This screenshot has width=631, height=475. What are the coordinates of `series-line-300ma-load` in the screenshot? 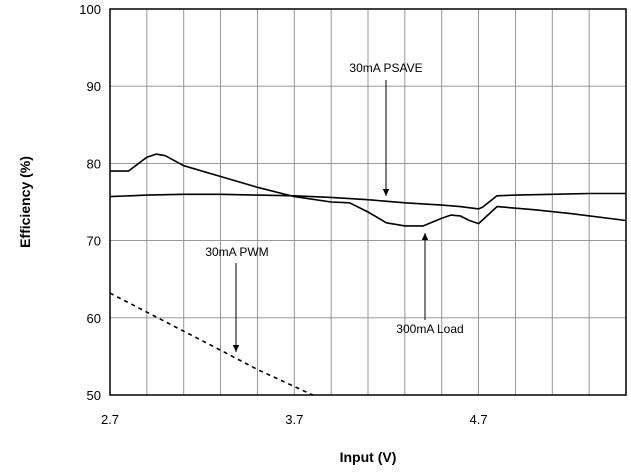 It's located at (368, 190).